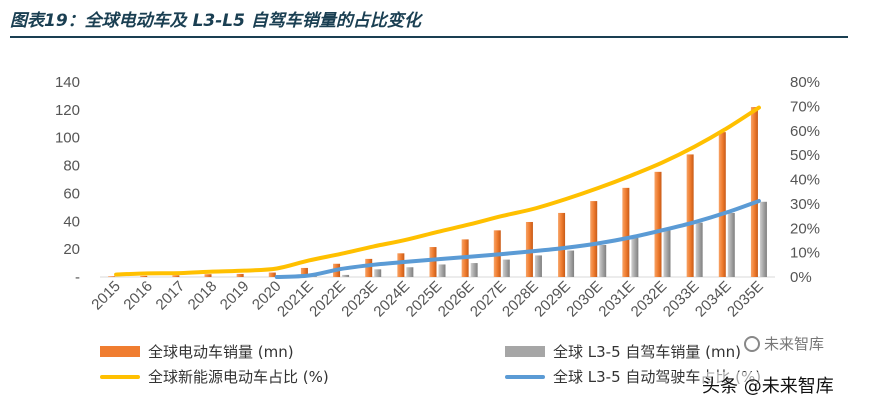 Image resolution: width=876 pixels, height=408 pixels. What do you see at coordinates (295, 299) in the screenshot?
I see `x-tick-label: 2021E` at bounding box center [295, 299].